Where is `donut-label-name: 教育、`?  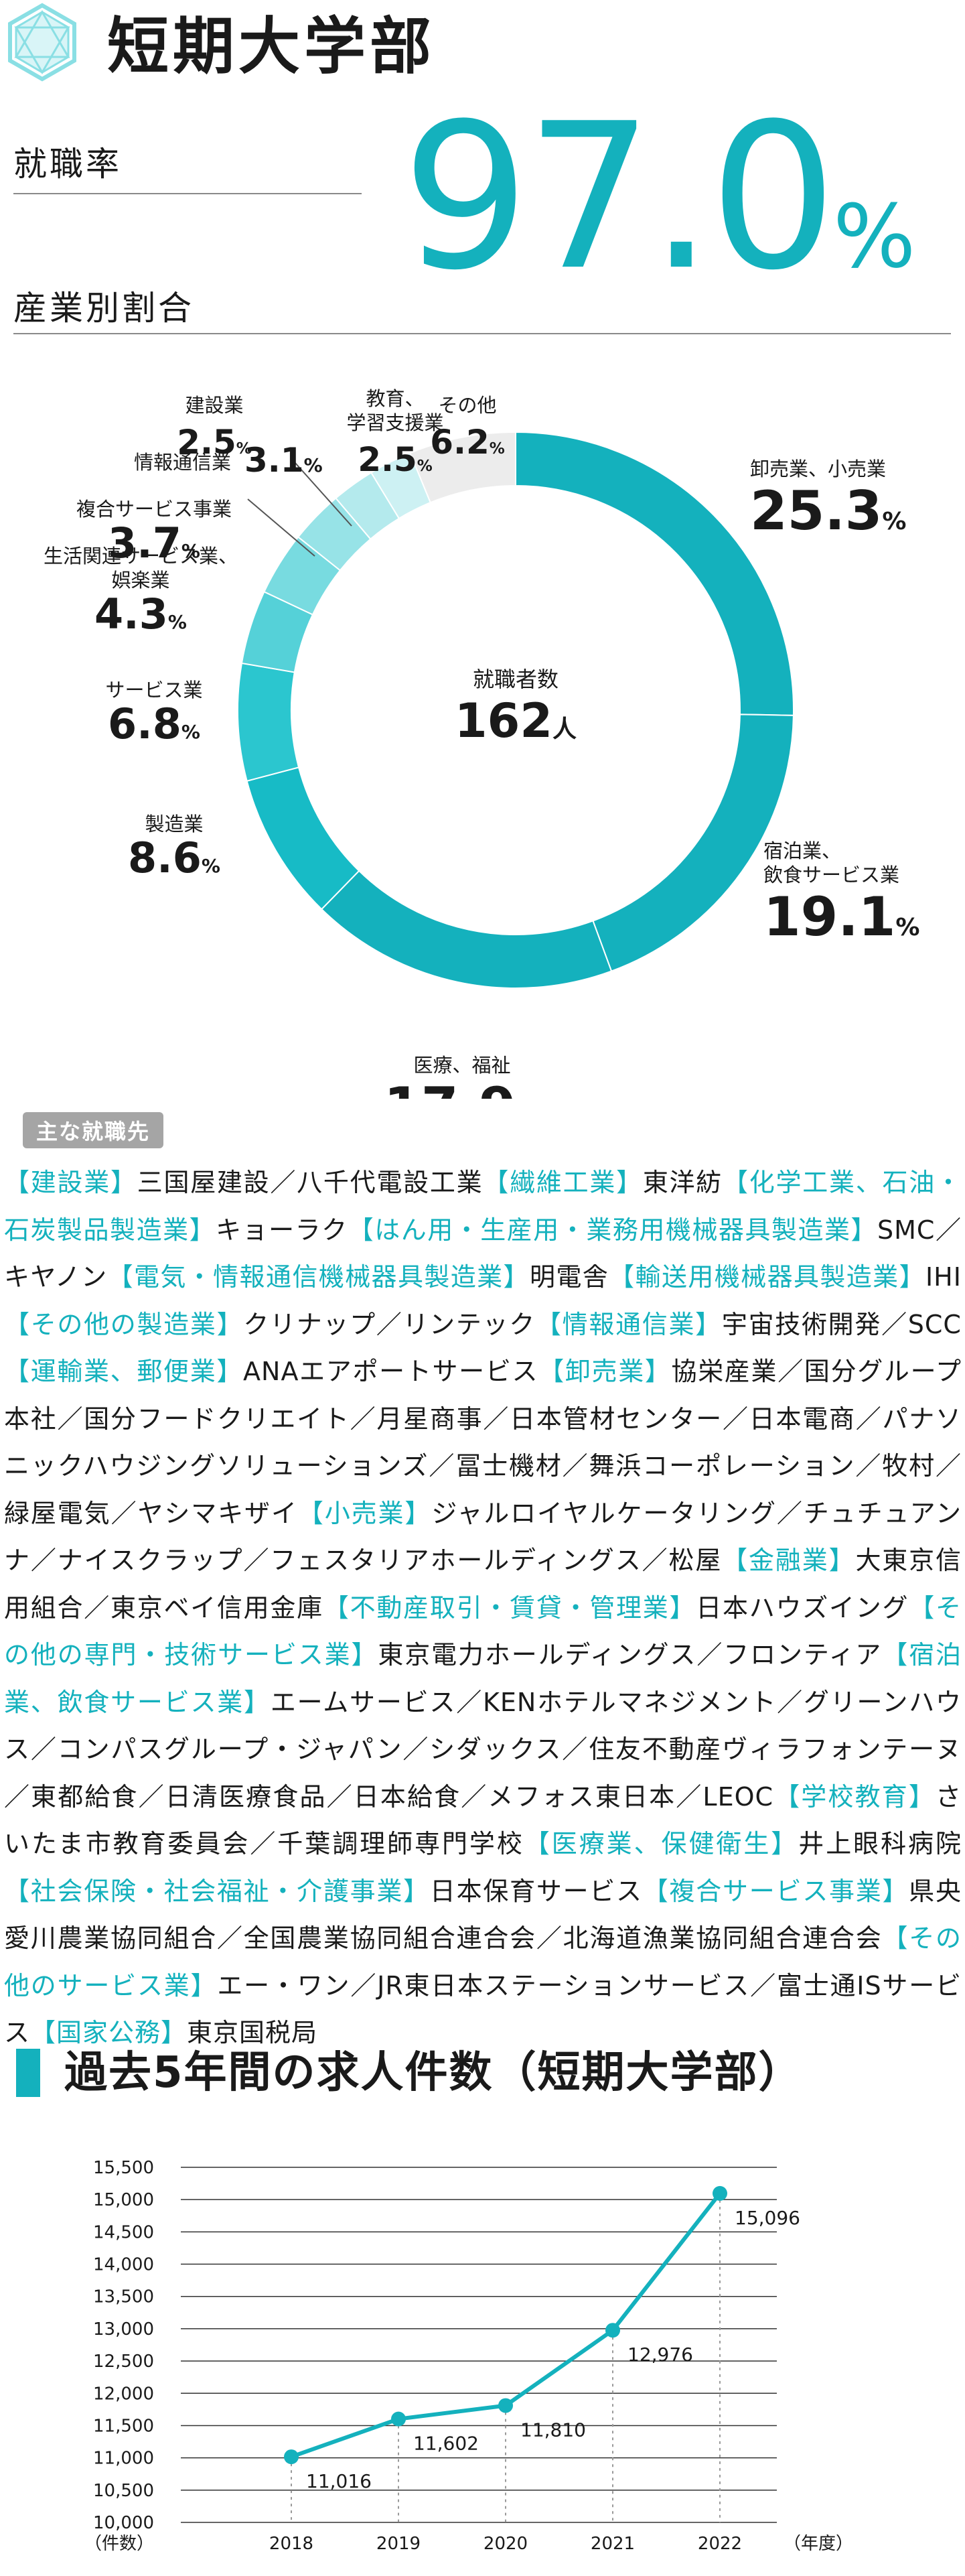
donut-label-name: 教育、 is located at coordinates (395, 398).